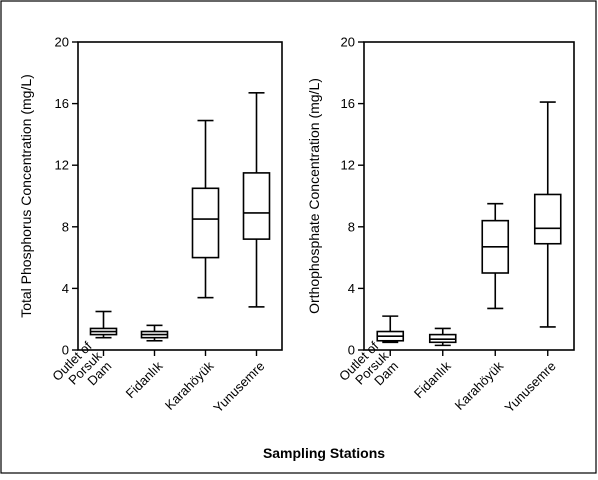 The width and height of the screenshot is (598, 480). Describe the element at coordinates (324, 453) in the screenshot. I see `x-axis-title: Sampling Stations` at that location.